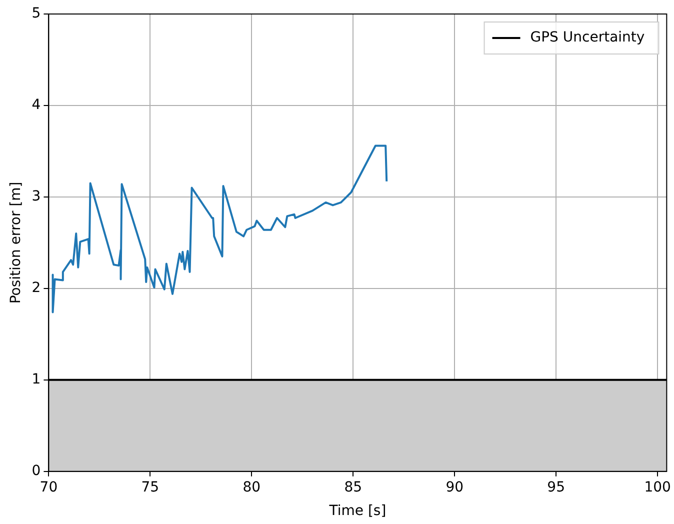 This screenshot has height=524, width=674. Describe the element at coordinates (36, 14) in the screenshot. I see `y-tick-label: 5` at that location.